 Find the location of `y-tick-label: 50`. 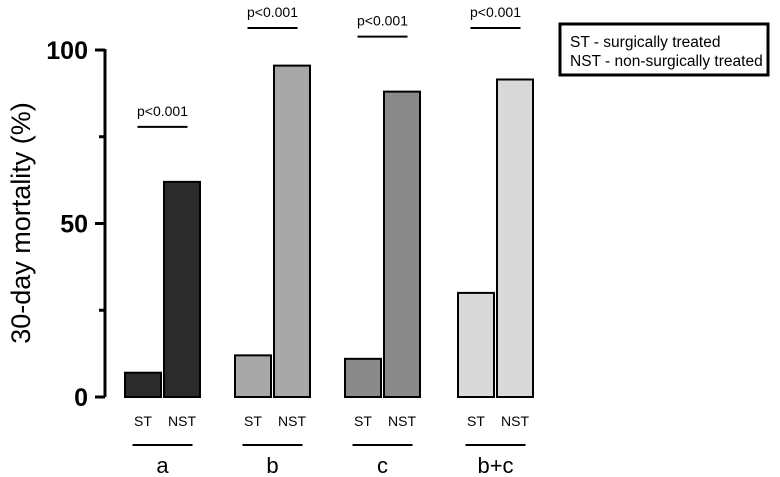

y-tick-label: 50 is located at coordinates (74, 225).